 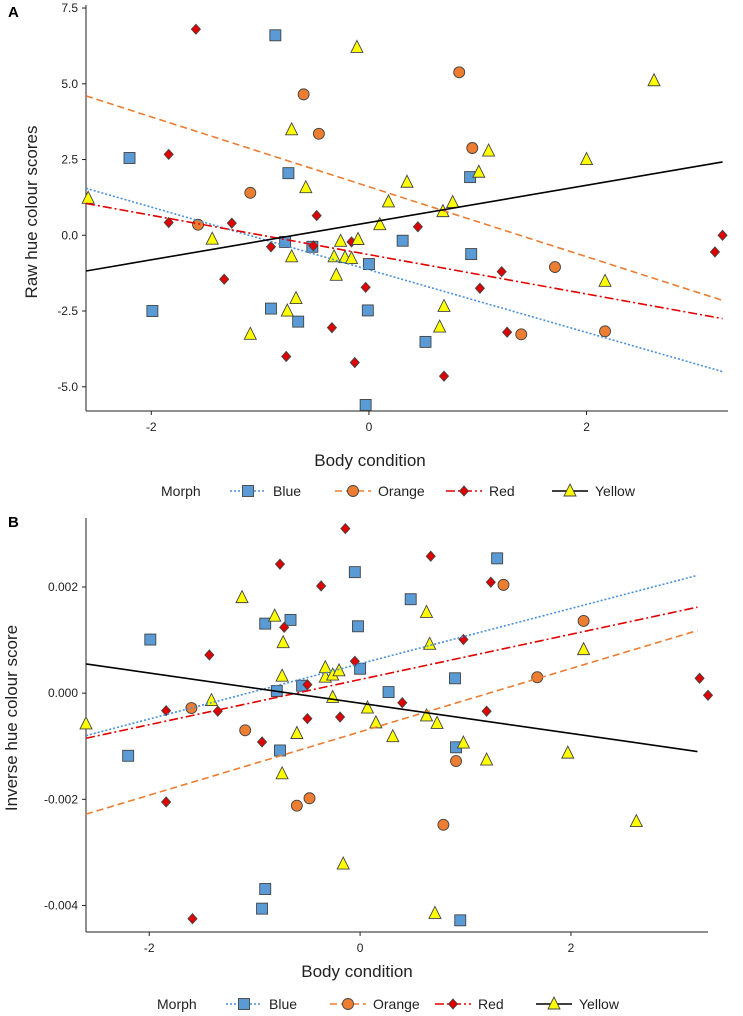 I want to click on panel-b-x-tick-label: -2, so click(x=149, y=948).